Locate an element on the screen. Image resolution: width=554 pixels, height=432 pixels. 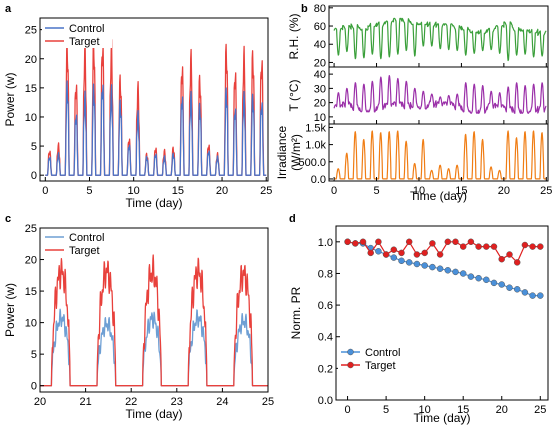
panel-c-ylabel: Power (w) is located at coordinates (10, 310).